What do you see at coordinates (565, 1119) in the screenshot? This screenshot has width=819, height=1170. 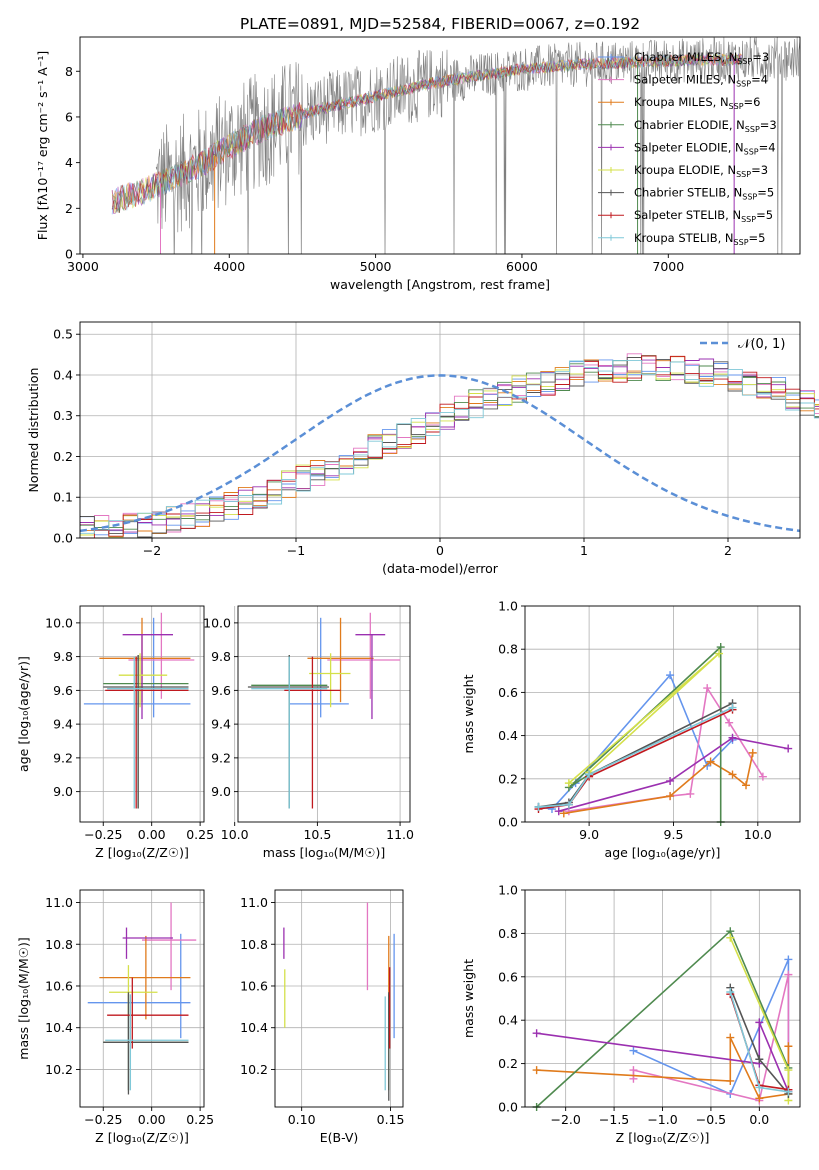 I see `x-tick-label: −2.0` at bounding box center [565, 1119].